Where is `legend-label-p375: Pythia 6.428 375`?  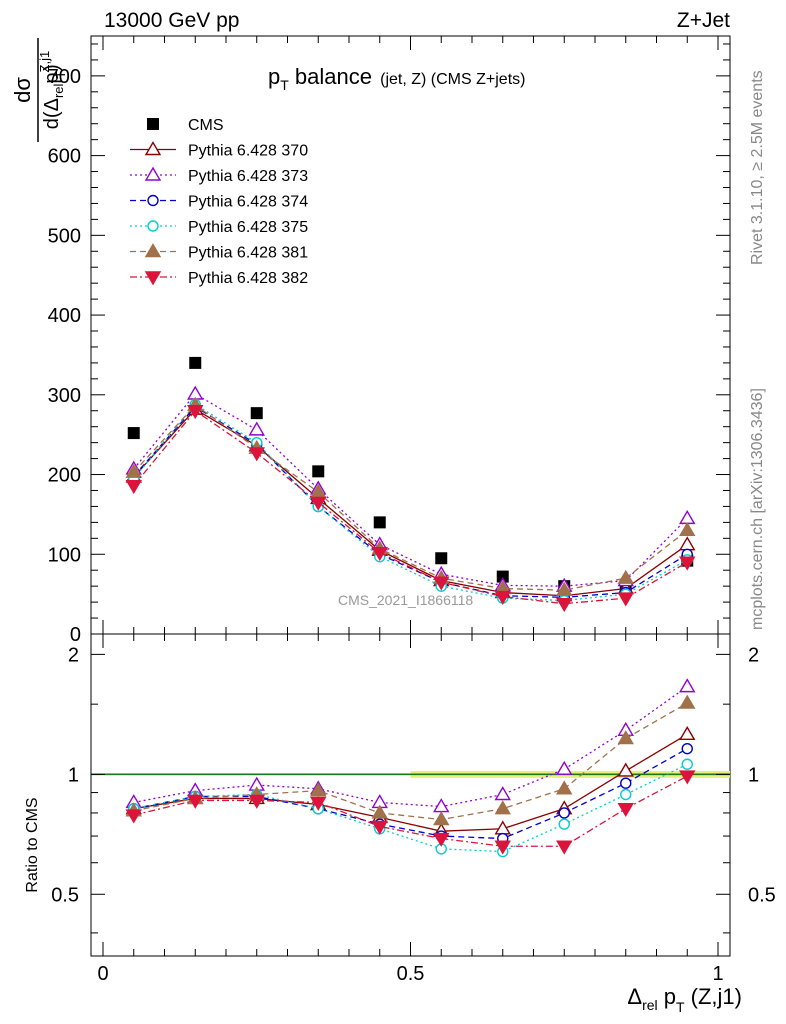
legend-label-p375: Pythia 6.428 375 is located at coordinates (248, 227).